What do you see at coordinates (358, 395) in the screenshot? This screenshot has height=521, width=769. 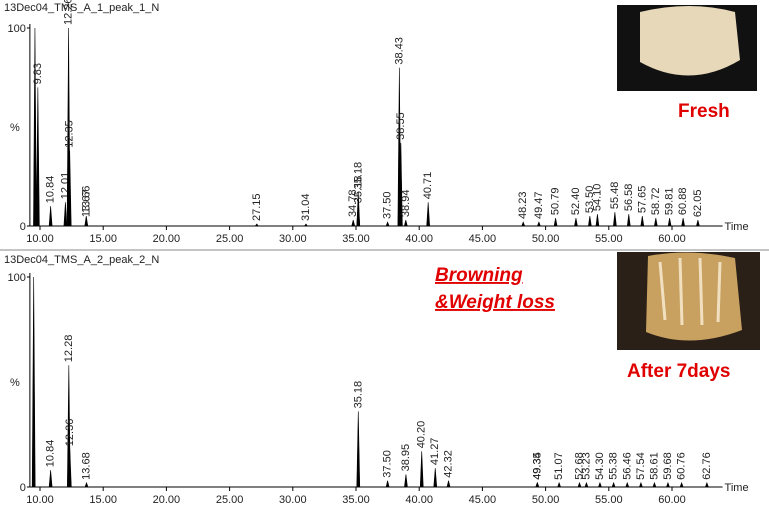 I see `peak-label: 35.18` at bounding box center [358, 395].